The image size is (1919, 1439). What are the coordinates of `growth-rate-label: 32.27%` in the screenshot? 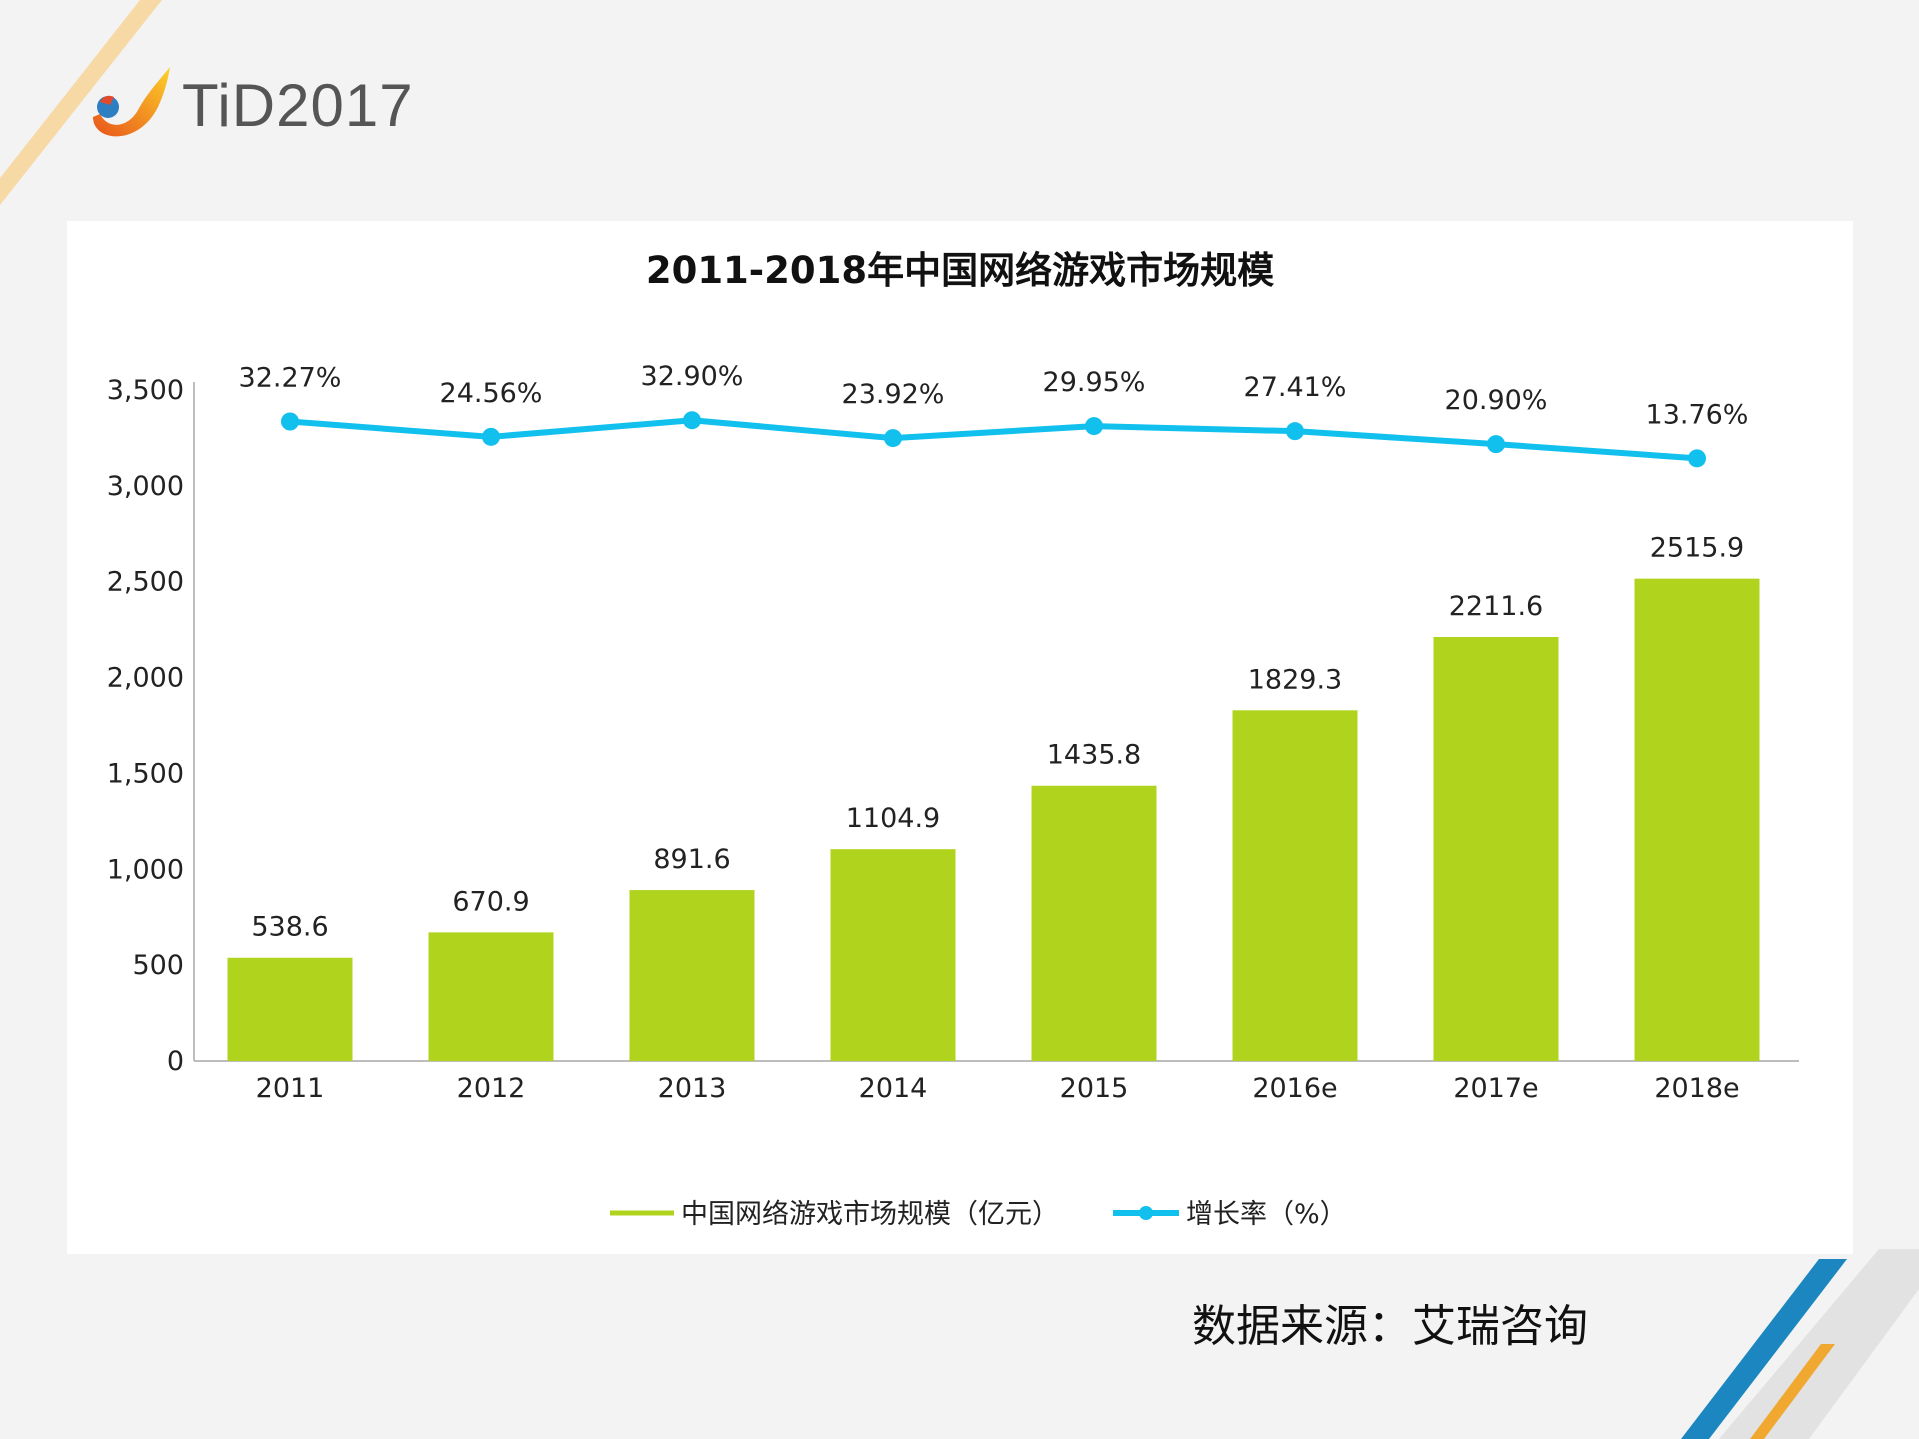 It's located at (290, 378).